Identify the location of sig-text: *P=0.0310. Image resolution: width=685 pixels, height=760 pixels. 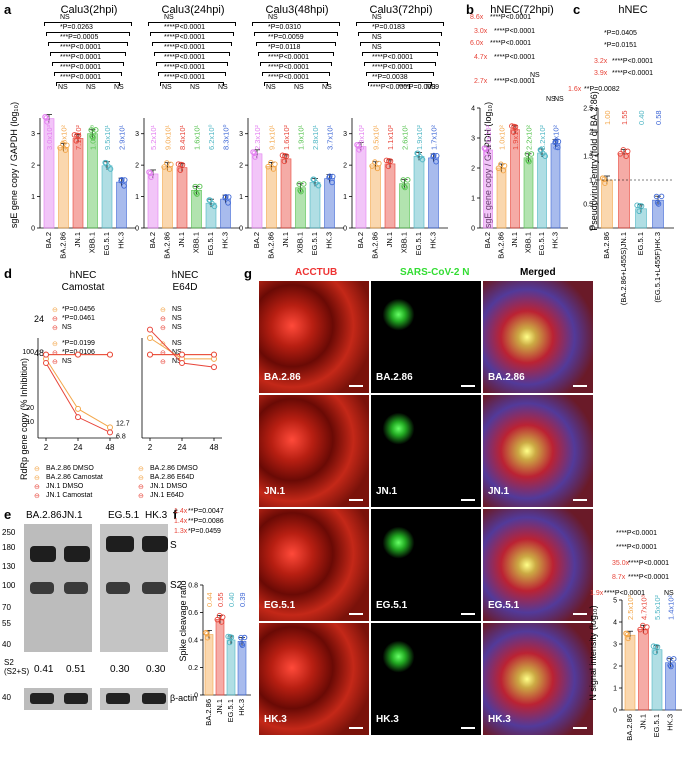
(284, 27).